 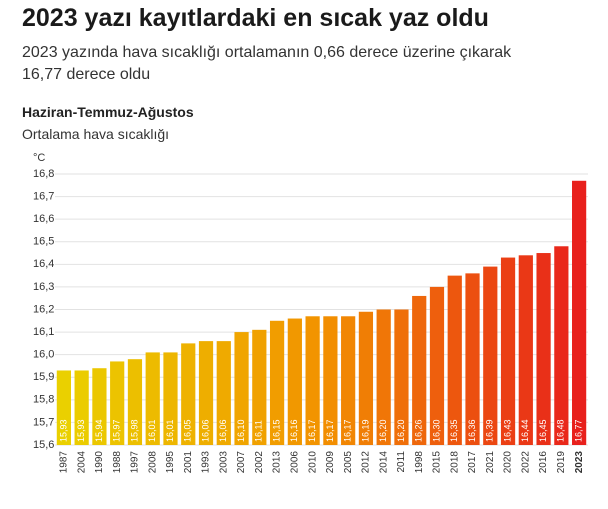 What do you see at coordinates (99, 430) in the screenshot?
I see `value-label: 15,94` at bounding box center [99, 430].